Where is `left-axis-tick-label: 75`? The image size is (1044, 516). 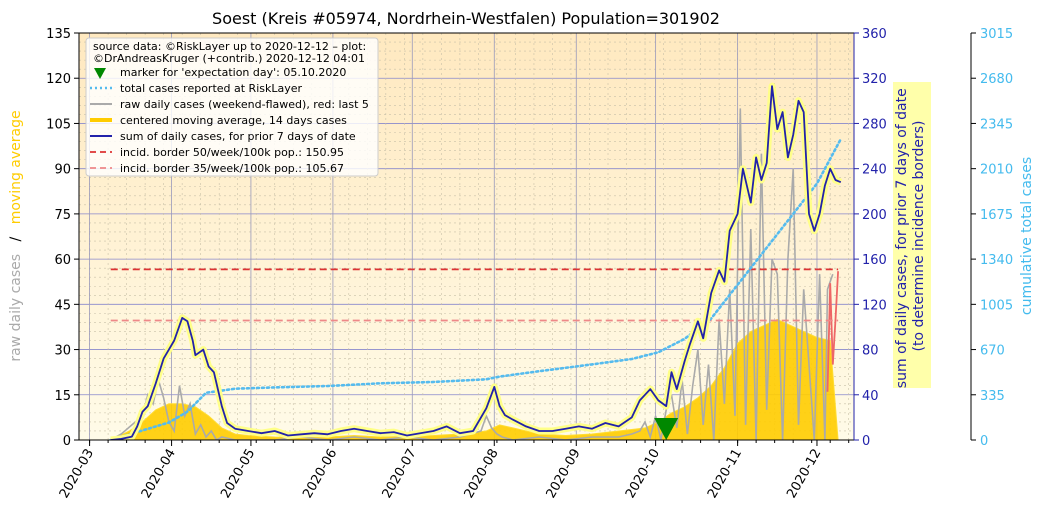
left-axis-tick-label: 75 is located at coordinates (62, 215).